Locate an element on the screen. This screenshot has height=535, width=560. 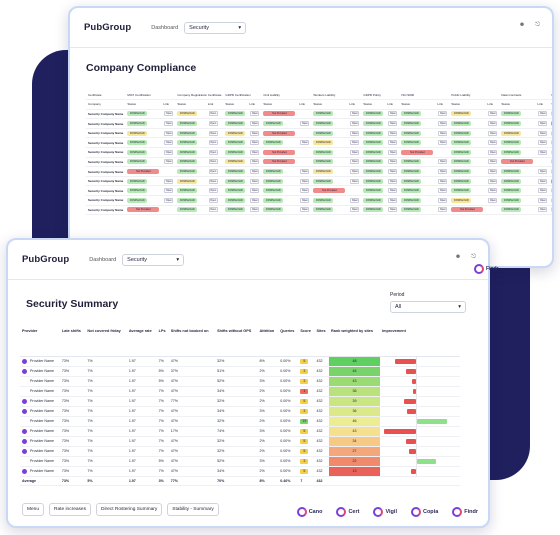
column-header: Shifts without GPS is located at coordinates (236, 341).